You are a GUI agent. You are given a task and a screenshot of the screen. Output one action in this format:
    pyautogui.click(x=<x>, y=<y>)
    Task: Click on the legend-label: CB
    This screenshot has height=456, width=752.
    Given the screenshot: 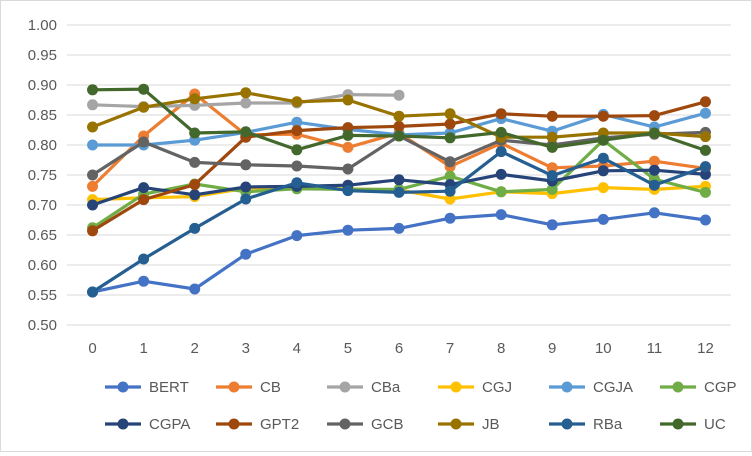 What is the action you would take?
    pyautogui.click(x=270, y=387)
    